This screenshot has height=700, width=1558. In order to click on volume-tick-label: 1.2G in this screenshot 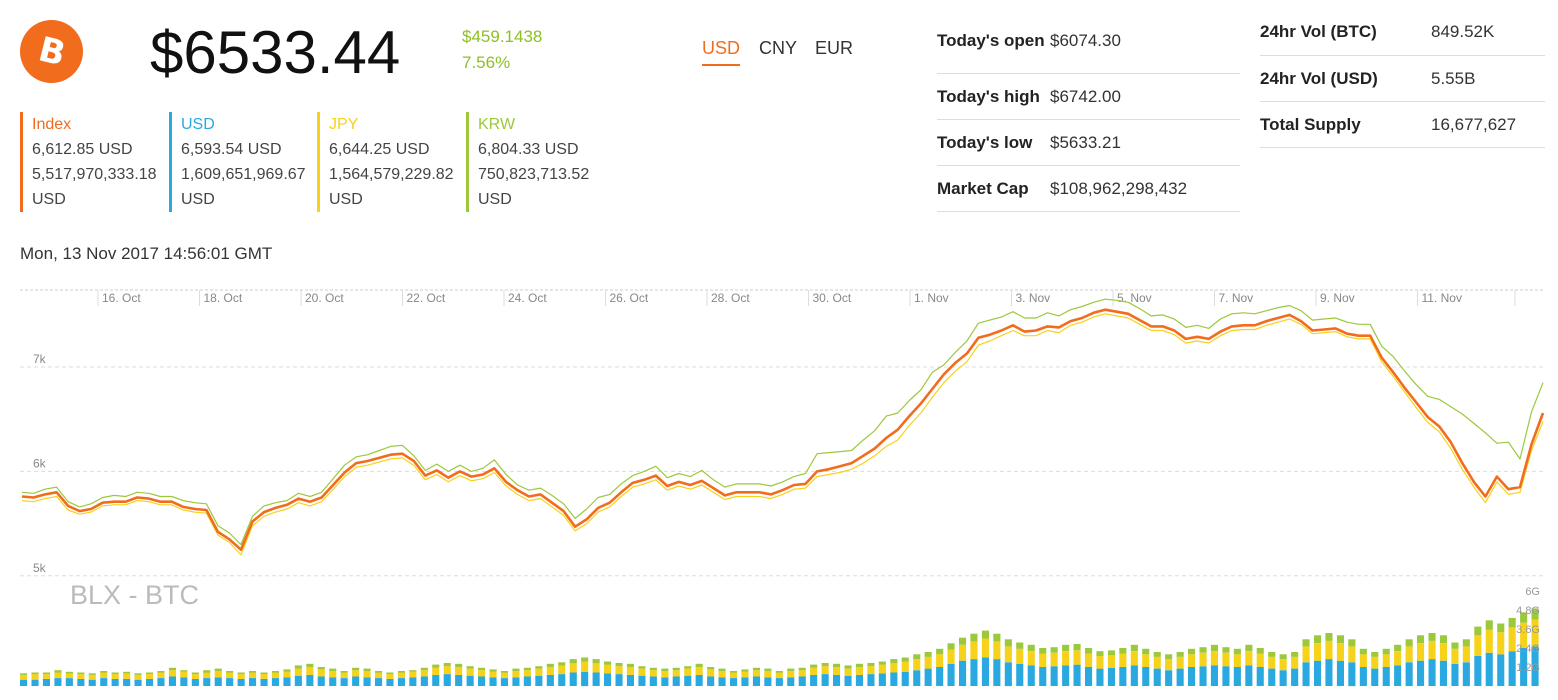, I will do `click(1528, 668)`.